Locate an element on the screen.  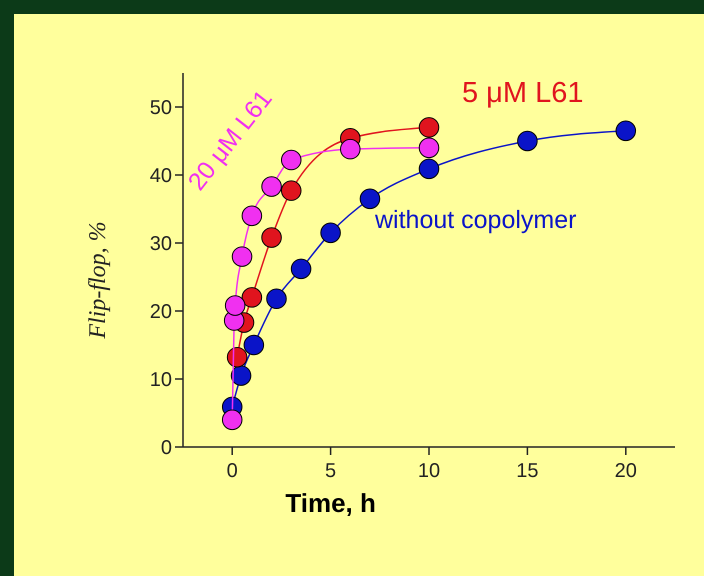
x-tick-label: 10 is located at coordinates (429, 471).